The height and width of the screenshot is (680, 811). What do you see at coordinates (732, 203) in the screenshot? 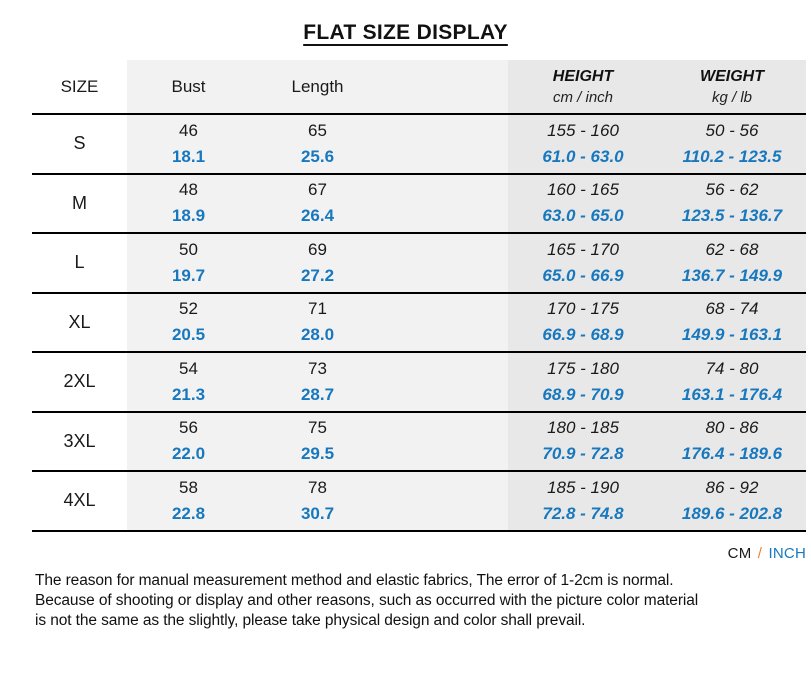
I see `weight-cell: 56 - 62 123.5 - 136.7` at bounding box center [732, 203].